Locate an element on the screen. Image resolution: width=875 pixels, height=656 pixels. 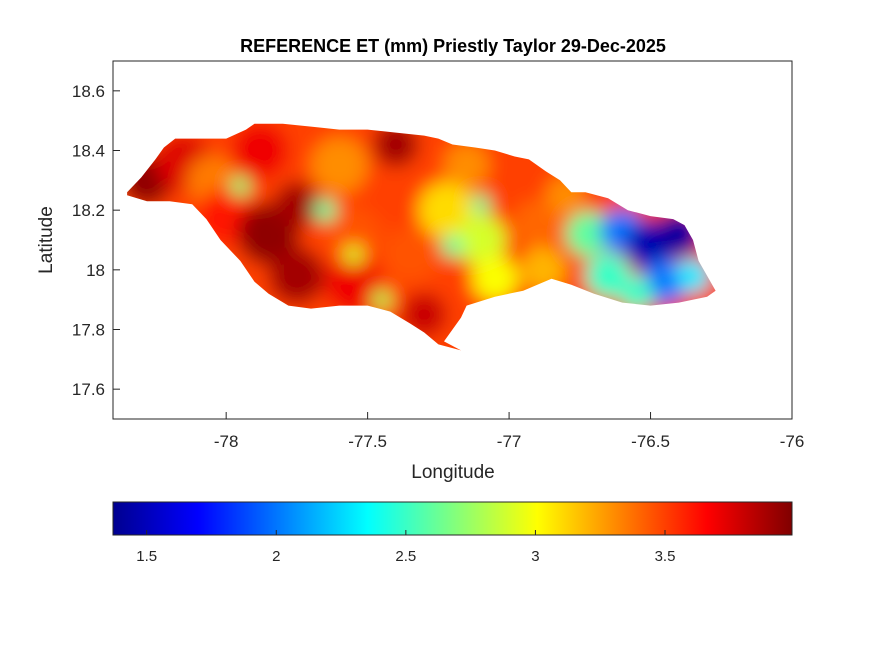
x-tick-label: -77.5 is located at coordinates (367, 441).